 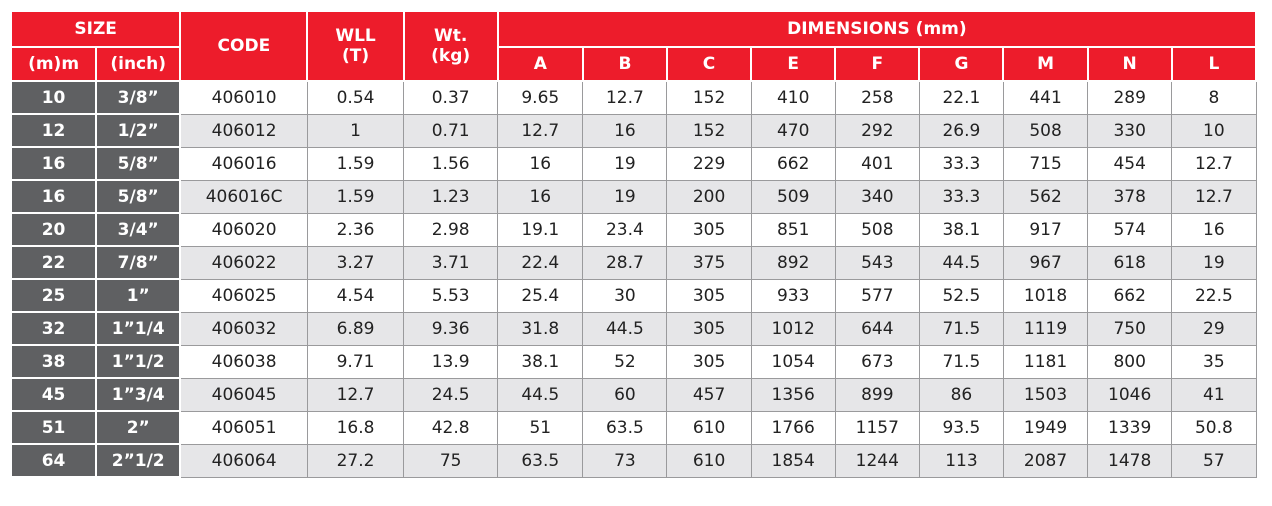 What do you see at coordinates (961, 130) in the screenshot?
I see `dimension-g-cell: 26.9` at bounding box center [961, 130].